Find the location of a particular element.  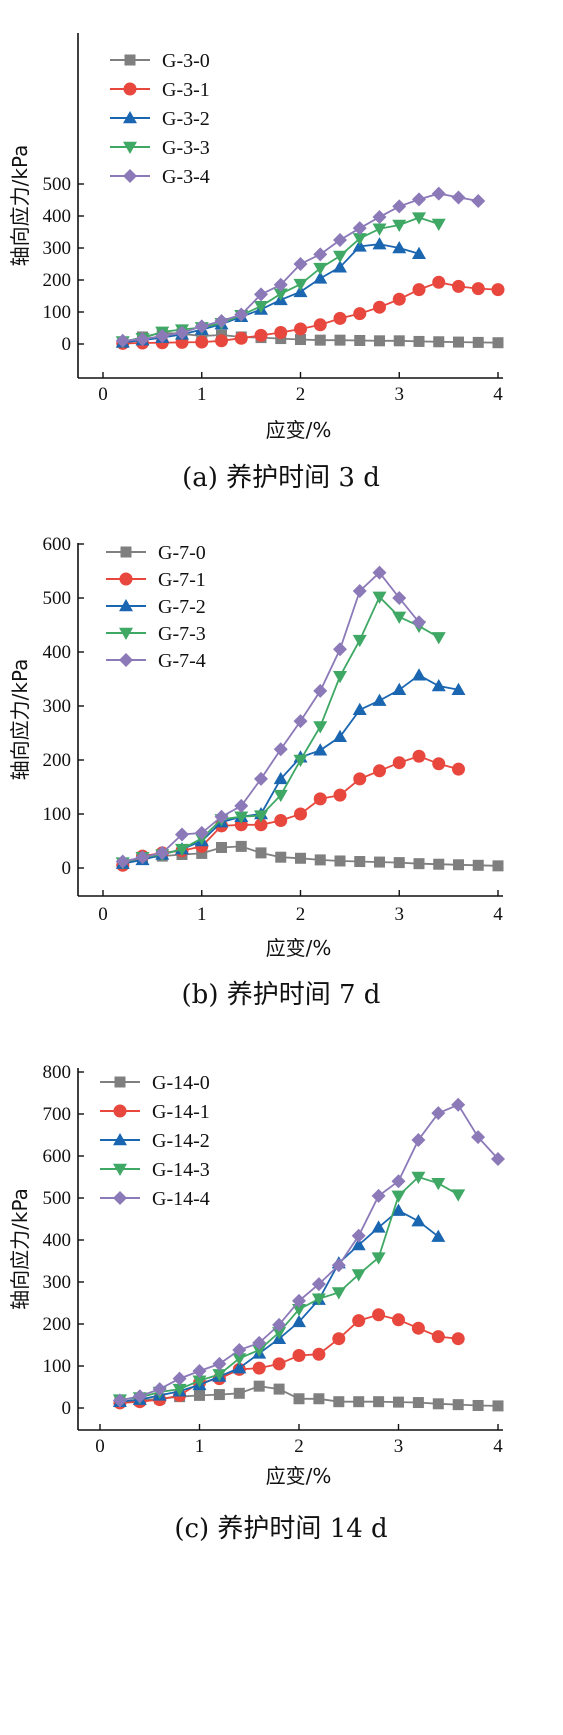

figure-caption: (a) 养护时间 3 d is located at coordinates (281, 478).